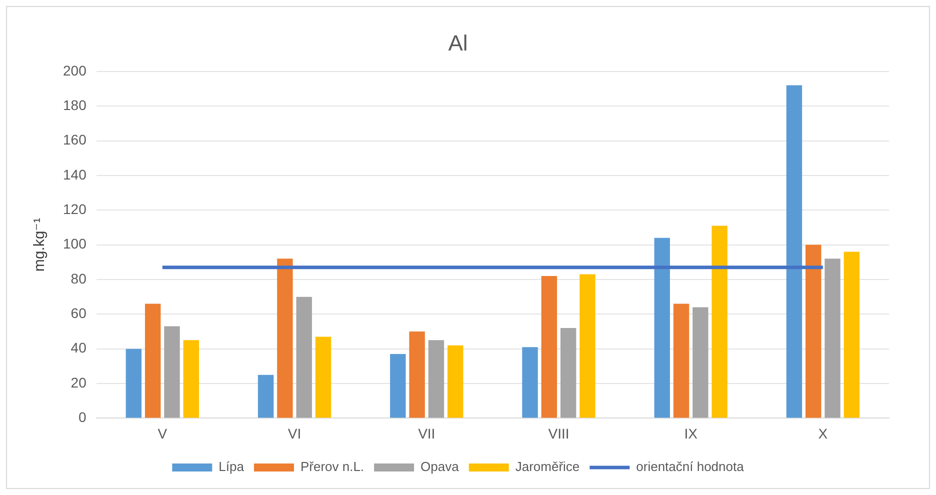 This screenshot has width=936, height=495. I want to click on x-tick-label: VI, so click(295, 433).